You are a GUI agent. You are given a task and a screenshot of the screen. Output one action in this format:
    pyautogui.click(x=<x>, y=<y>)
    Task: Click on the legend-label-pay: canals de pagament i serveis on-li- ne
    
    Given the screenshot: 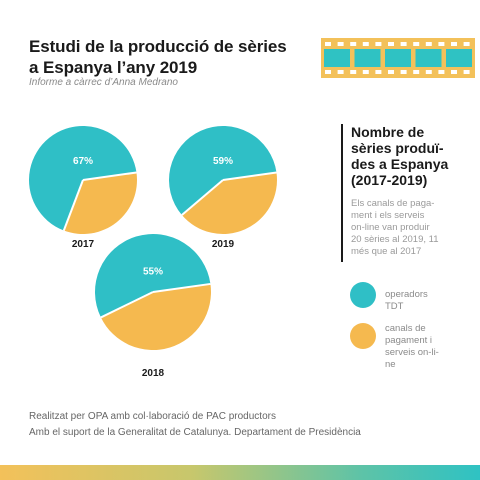 What is the action you would take?
    pyautogui.click(x=412, y=346)
    